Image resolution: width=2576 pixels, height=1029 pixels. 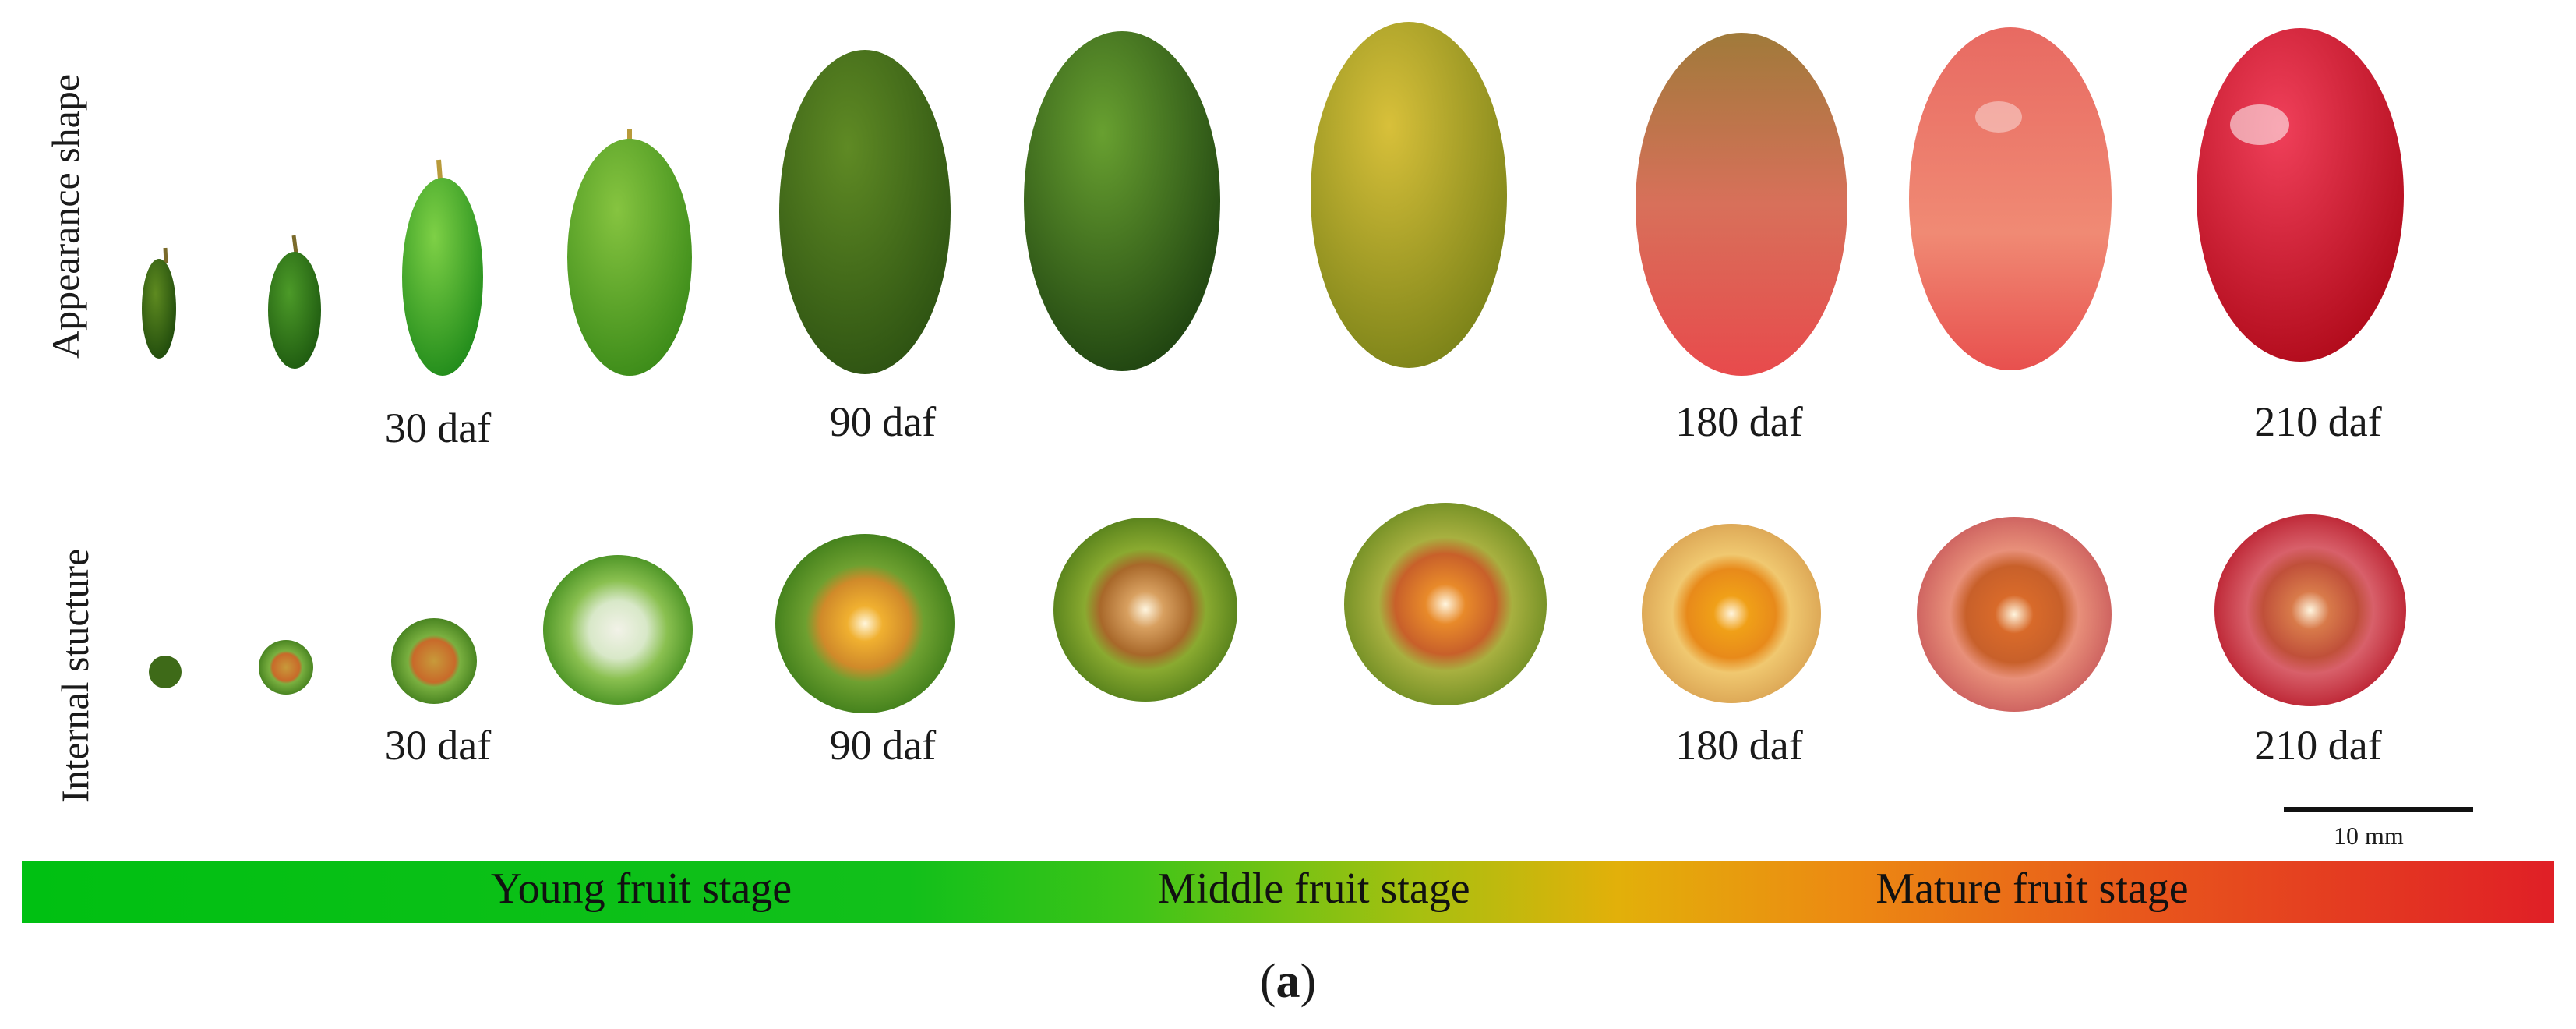 I want to click on row-label-appearance: Appearance shape, so click(x=65, y=216).